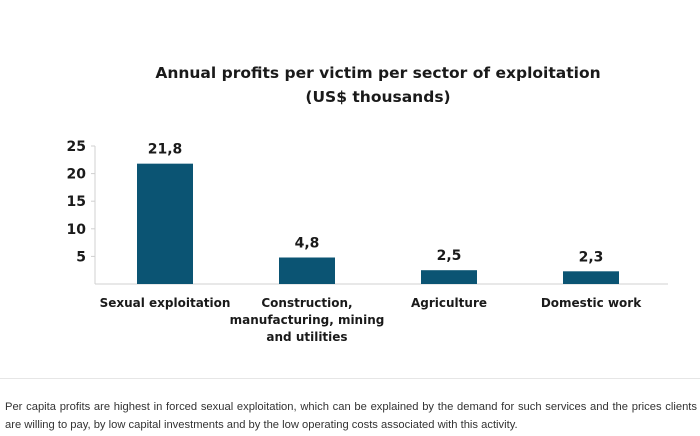 This screenshot has height=436, width=700. Describe the element at coordinates (449, 256) in the screenshot. I see `data-label: 2,5` at that location.